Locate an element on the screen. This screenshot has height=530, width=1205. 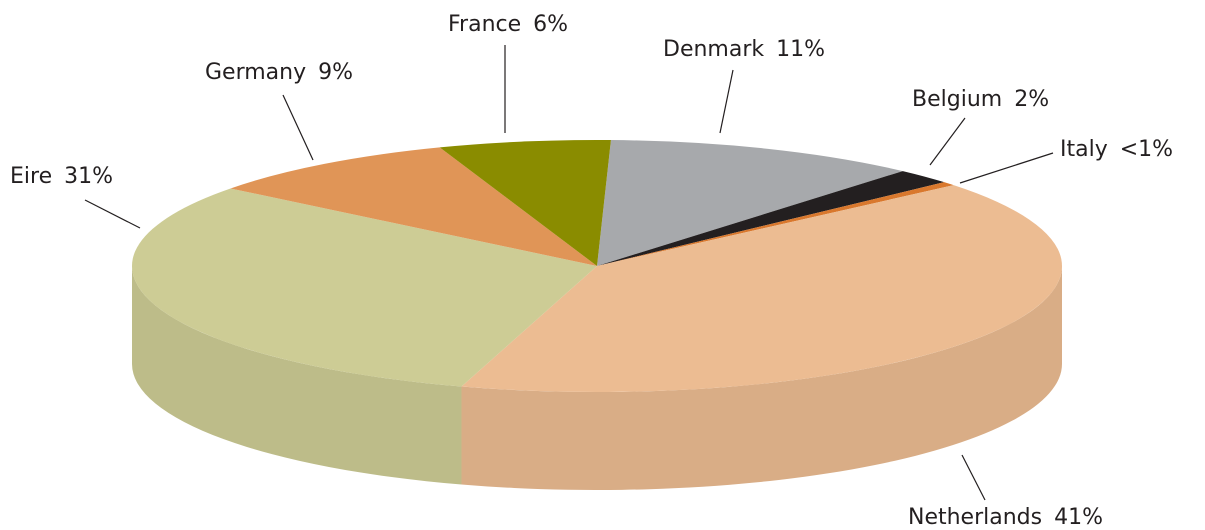
label-value: 6% is located at coordinates (550, 24).